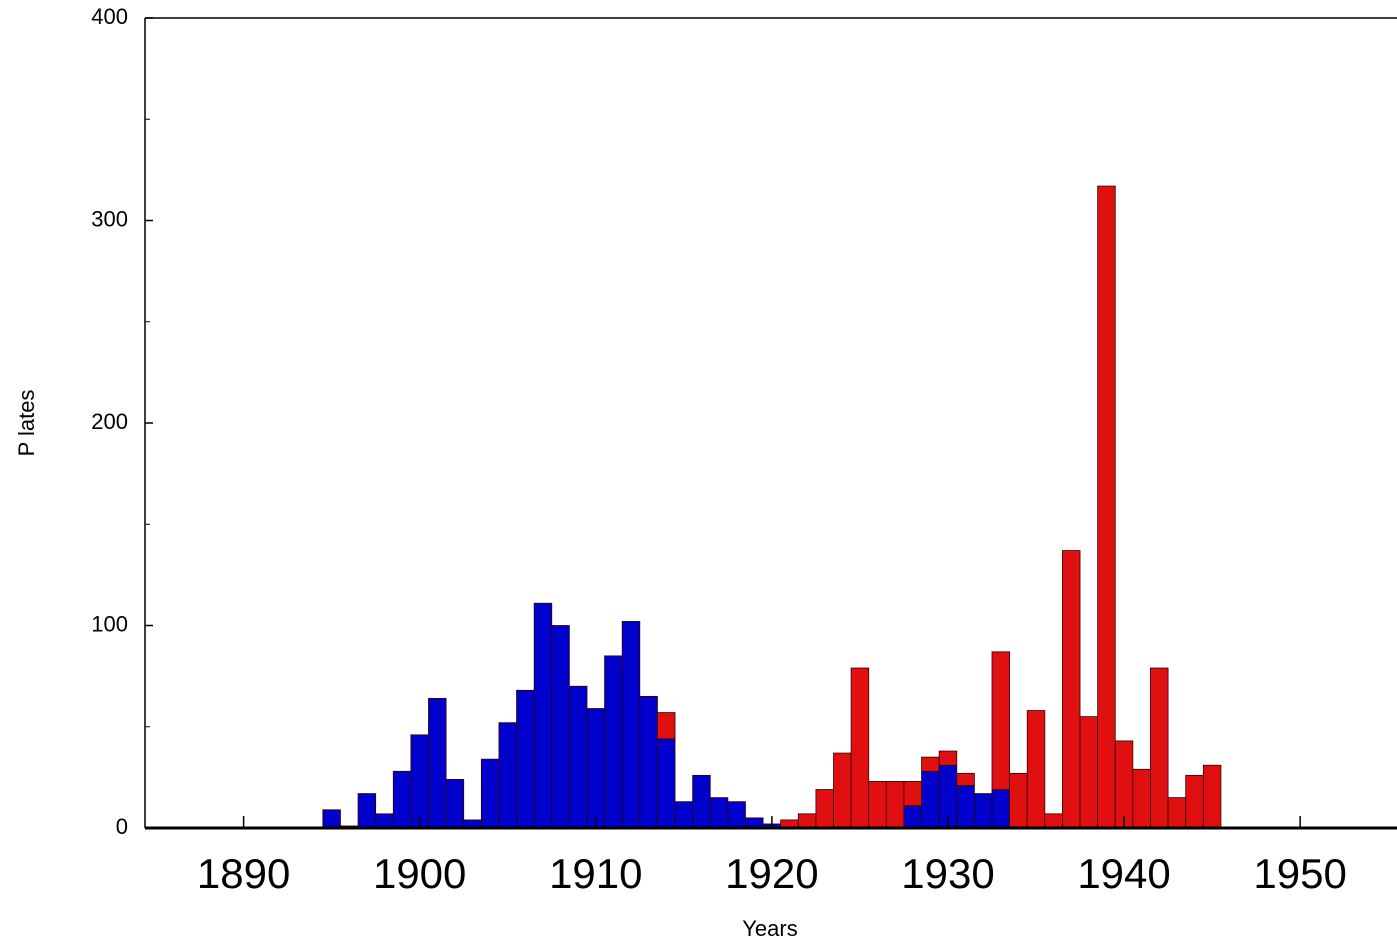 This screenshot has width=1397, height=945. I want to click on x-tick-label: 1950, so click(1299, 873).